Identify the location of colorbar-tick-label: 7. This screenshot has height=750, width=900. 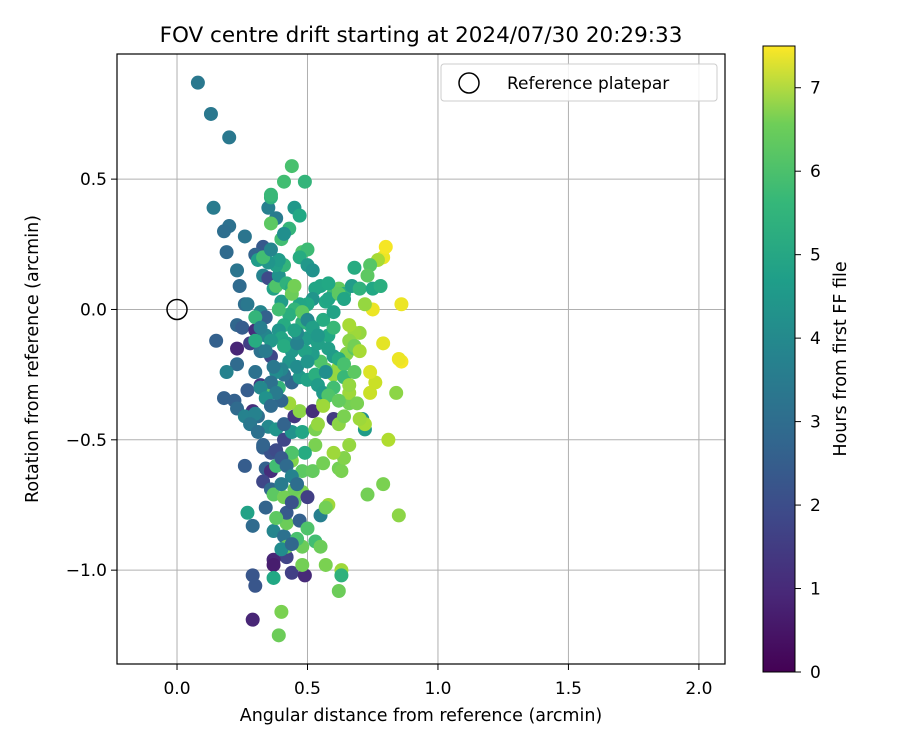
(815, 89).